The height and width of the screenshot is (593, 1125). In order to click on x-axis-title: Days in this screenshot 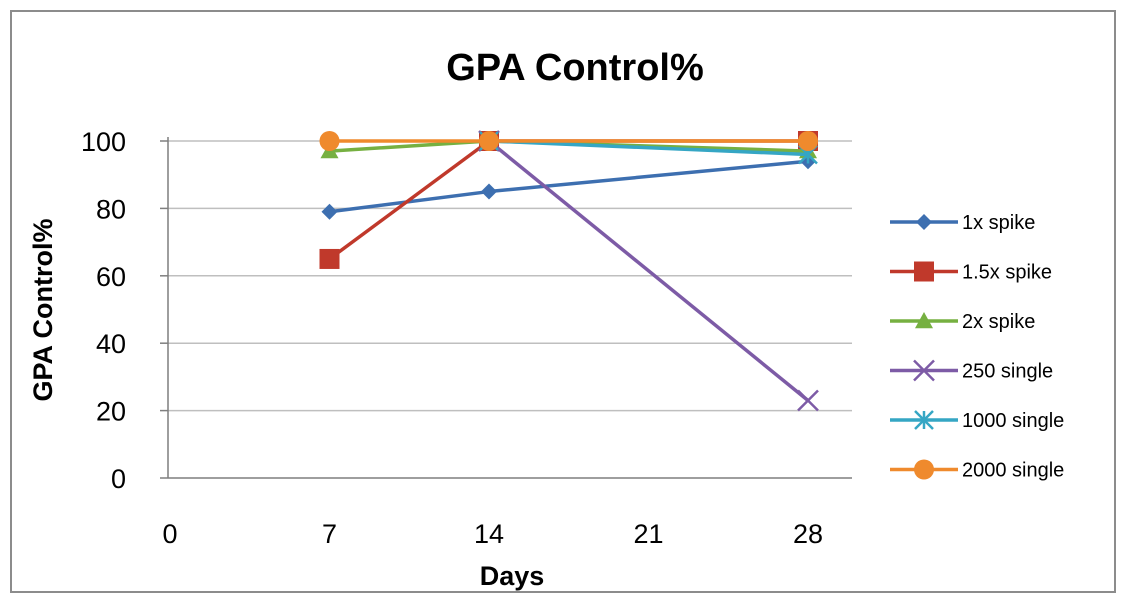, I will do `click(512, 576)`.